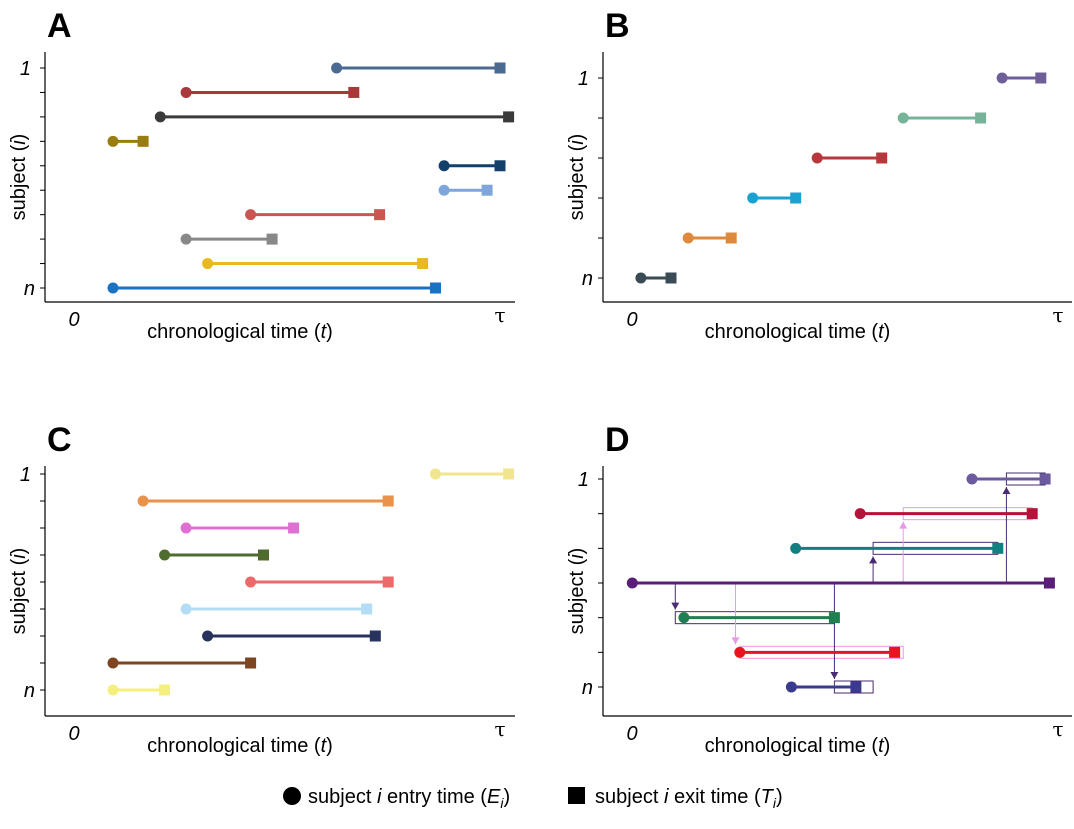  I want to click on panel-label: D, so click(617, 440).